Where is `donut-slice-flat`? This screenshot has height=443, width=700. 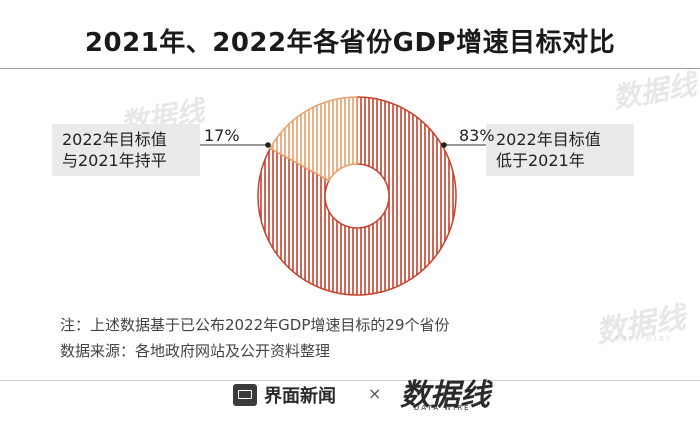
donut-slice-flat is located at coordinates (313, 139).